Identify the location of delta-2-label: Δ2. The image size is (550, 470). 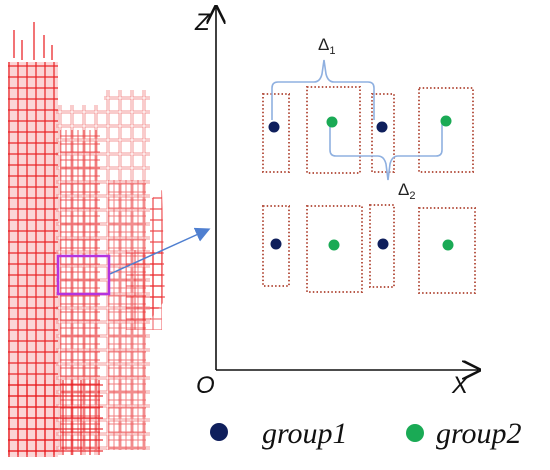
(406, 191).